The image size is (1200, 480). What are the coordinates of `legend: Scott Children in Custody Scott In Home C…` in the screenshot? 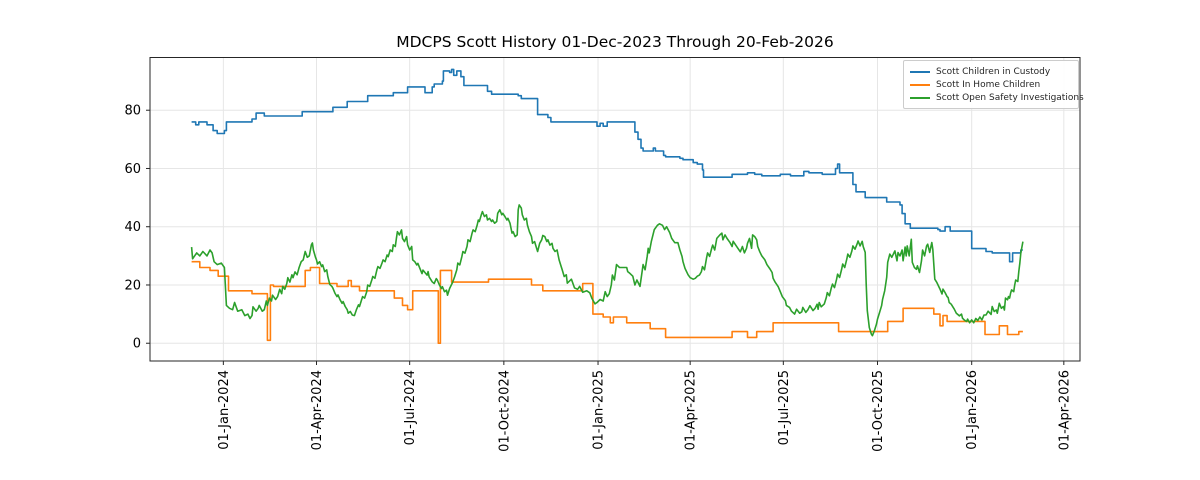 It's located at (993, 84).